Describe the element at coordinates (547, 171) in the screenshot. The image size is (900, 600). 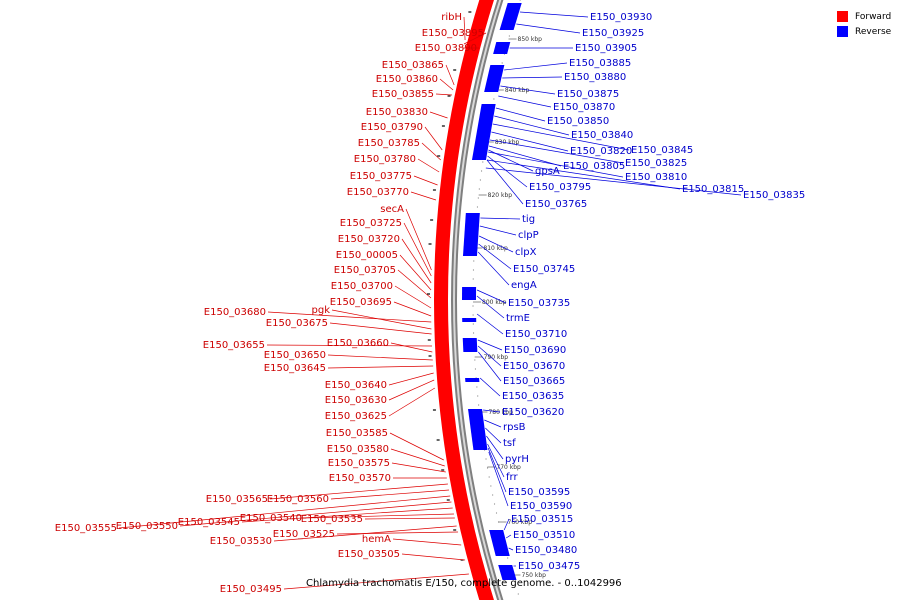
I see `reverse-gene-label: gpsA` at that location.